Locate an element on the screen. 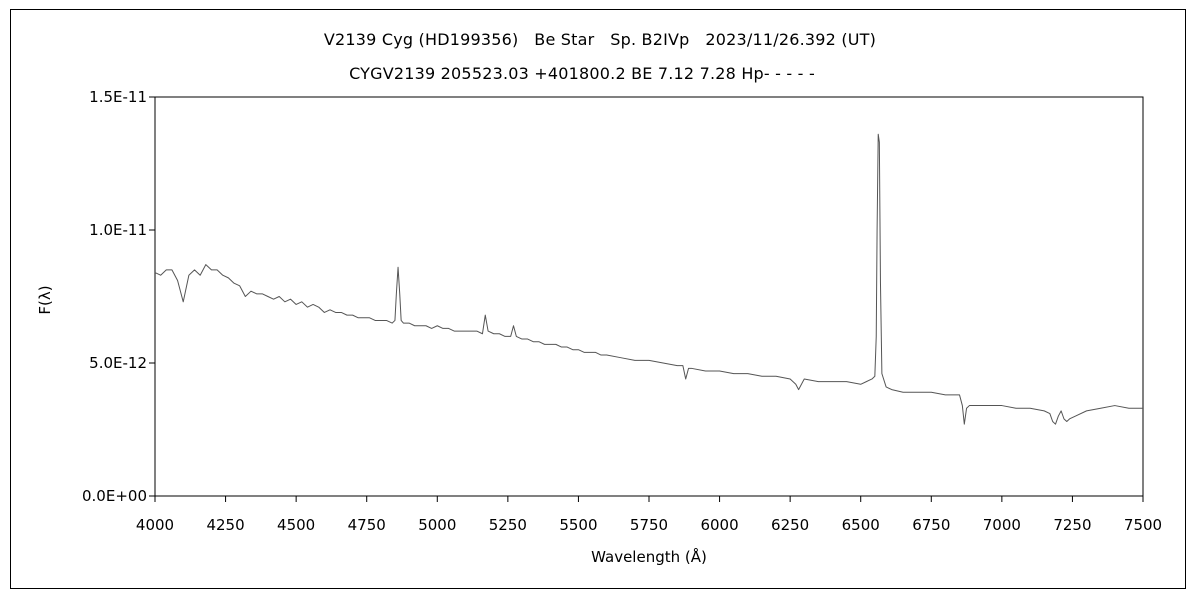 The width and height of the screenshot is (1200, 600). x-tick-label: 7500 is located at coordinates (1143, 525).